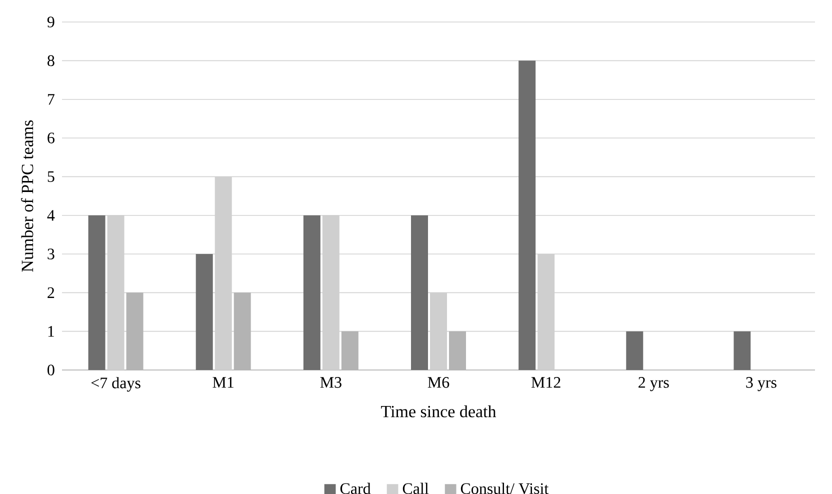 The width and height of the screenshot is (832, 494). Describe the element at coordinates (51, 176) in the screenshot. I see `y-tick-label: 5` at that location.